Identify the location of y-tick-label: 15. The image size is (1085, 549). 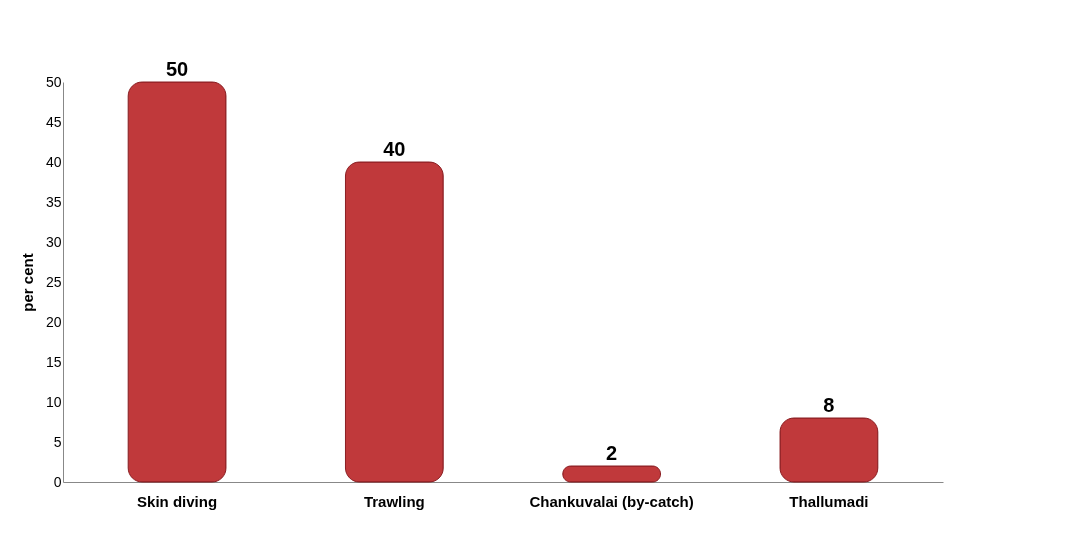
(53, 361).